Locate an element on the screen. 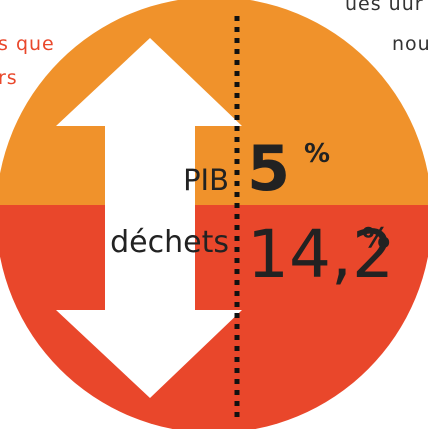 The width and height of the screenshot is (428, 429). header-text: nou is located at coordinates (410, 44).